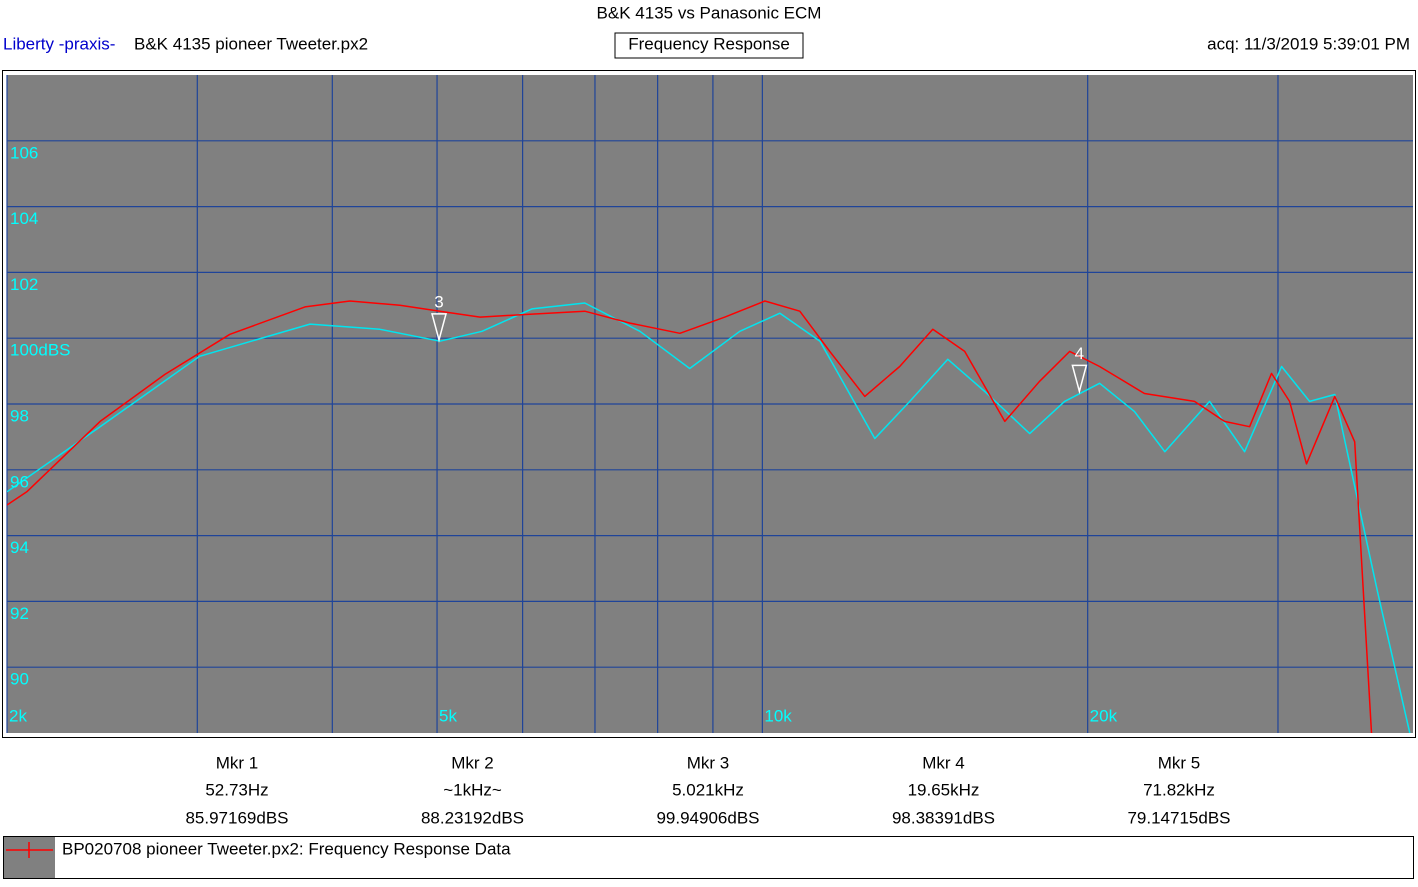 This screenshot has width=1418, height=887. What do you see at coordinates (1308, 43) in the screenshot?
I see `acquired: acq: 11/3/2019 5:39:01 PM` at bounding box center [1308, 43].